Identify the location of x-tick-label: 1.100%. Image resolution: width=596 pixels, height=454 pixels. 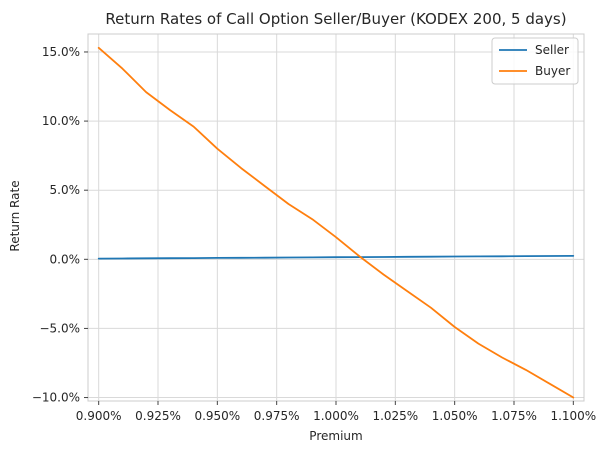
(573, 416).